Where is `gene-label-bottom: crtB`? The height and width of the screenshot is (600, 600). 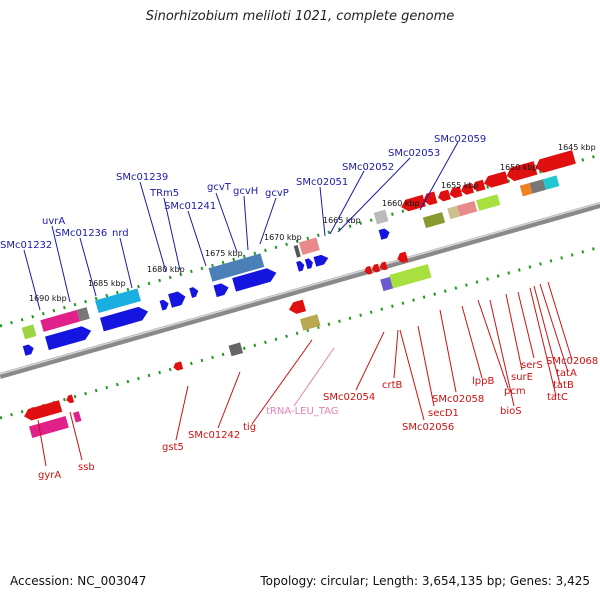 gene-label-bottom: crtB is located at coordinates (392, 385).